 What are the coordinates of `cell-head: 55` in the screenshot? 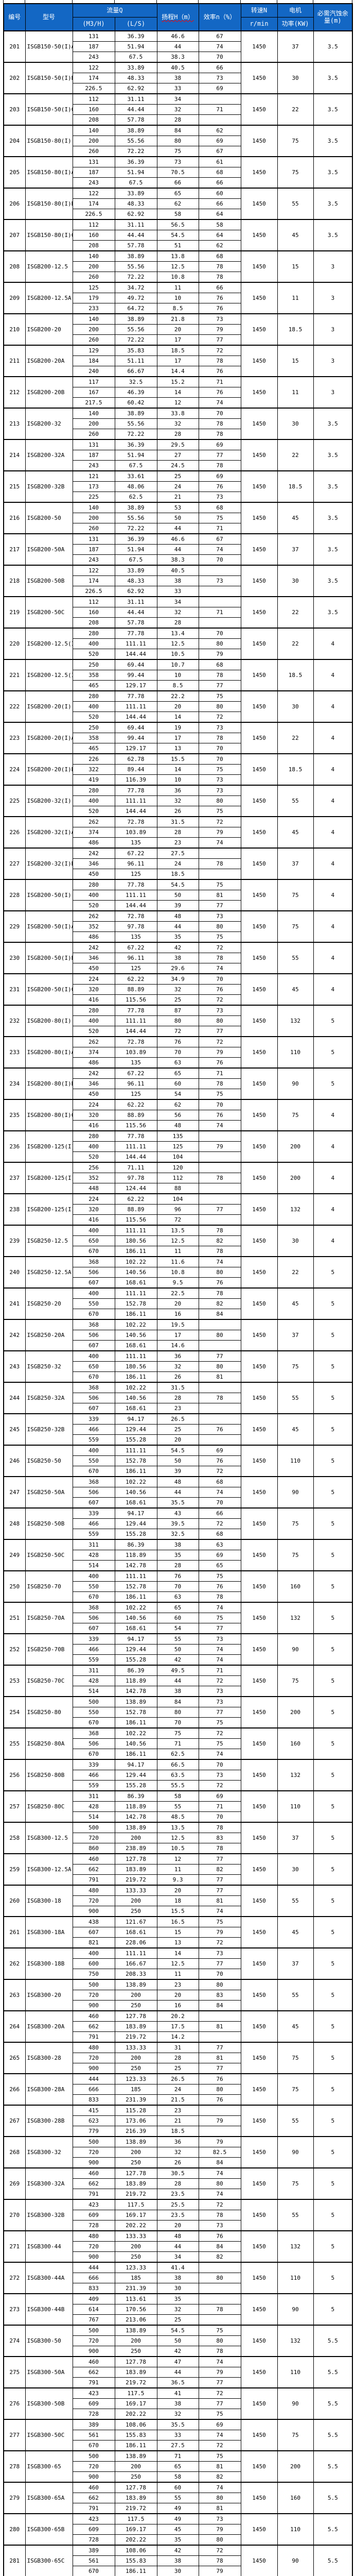 It's located at (177, 2498).